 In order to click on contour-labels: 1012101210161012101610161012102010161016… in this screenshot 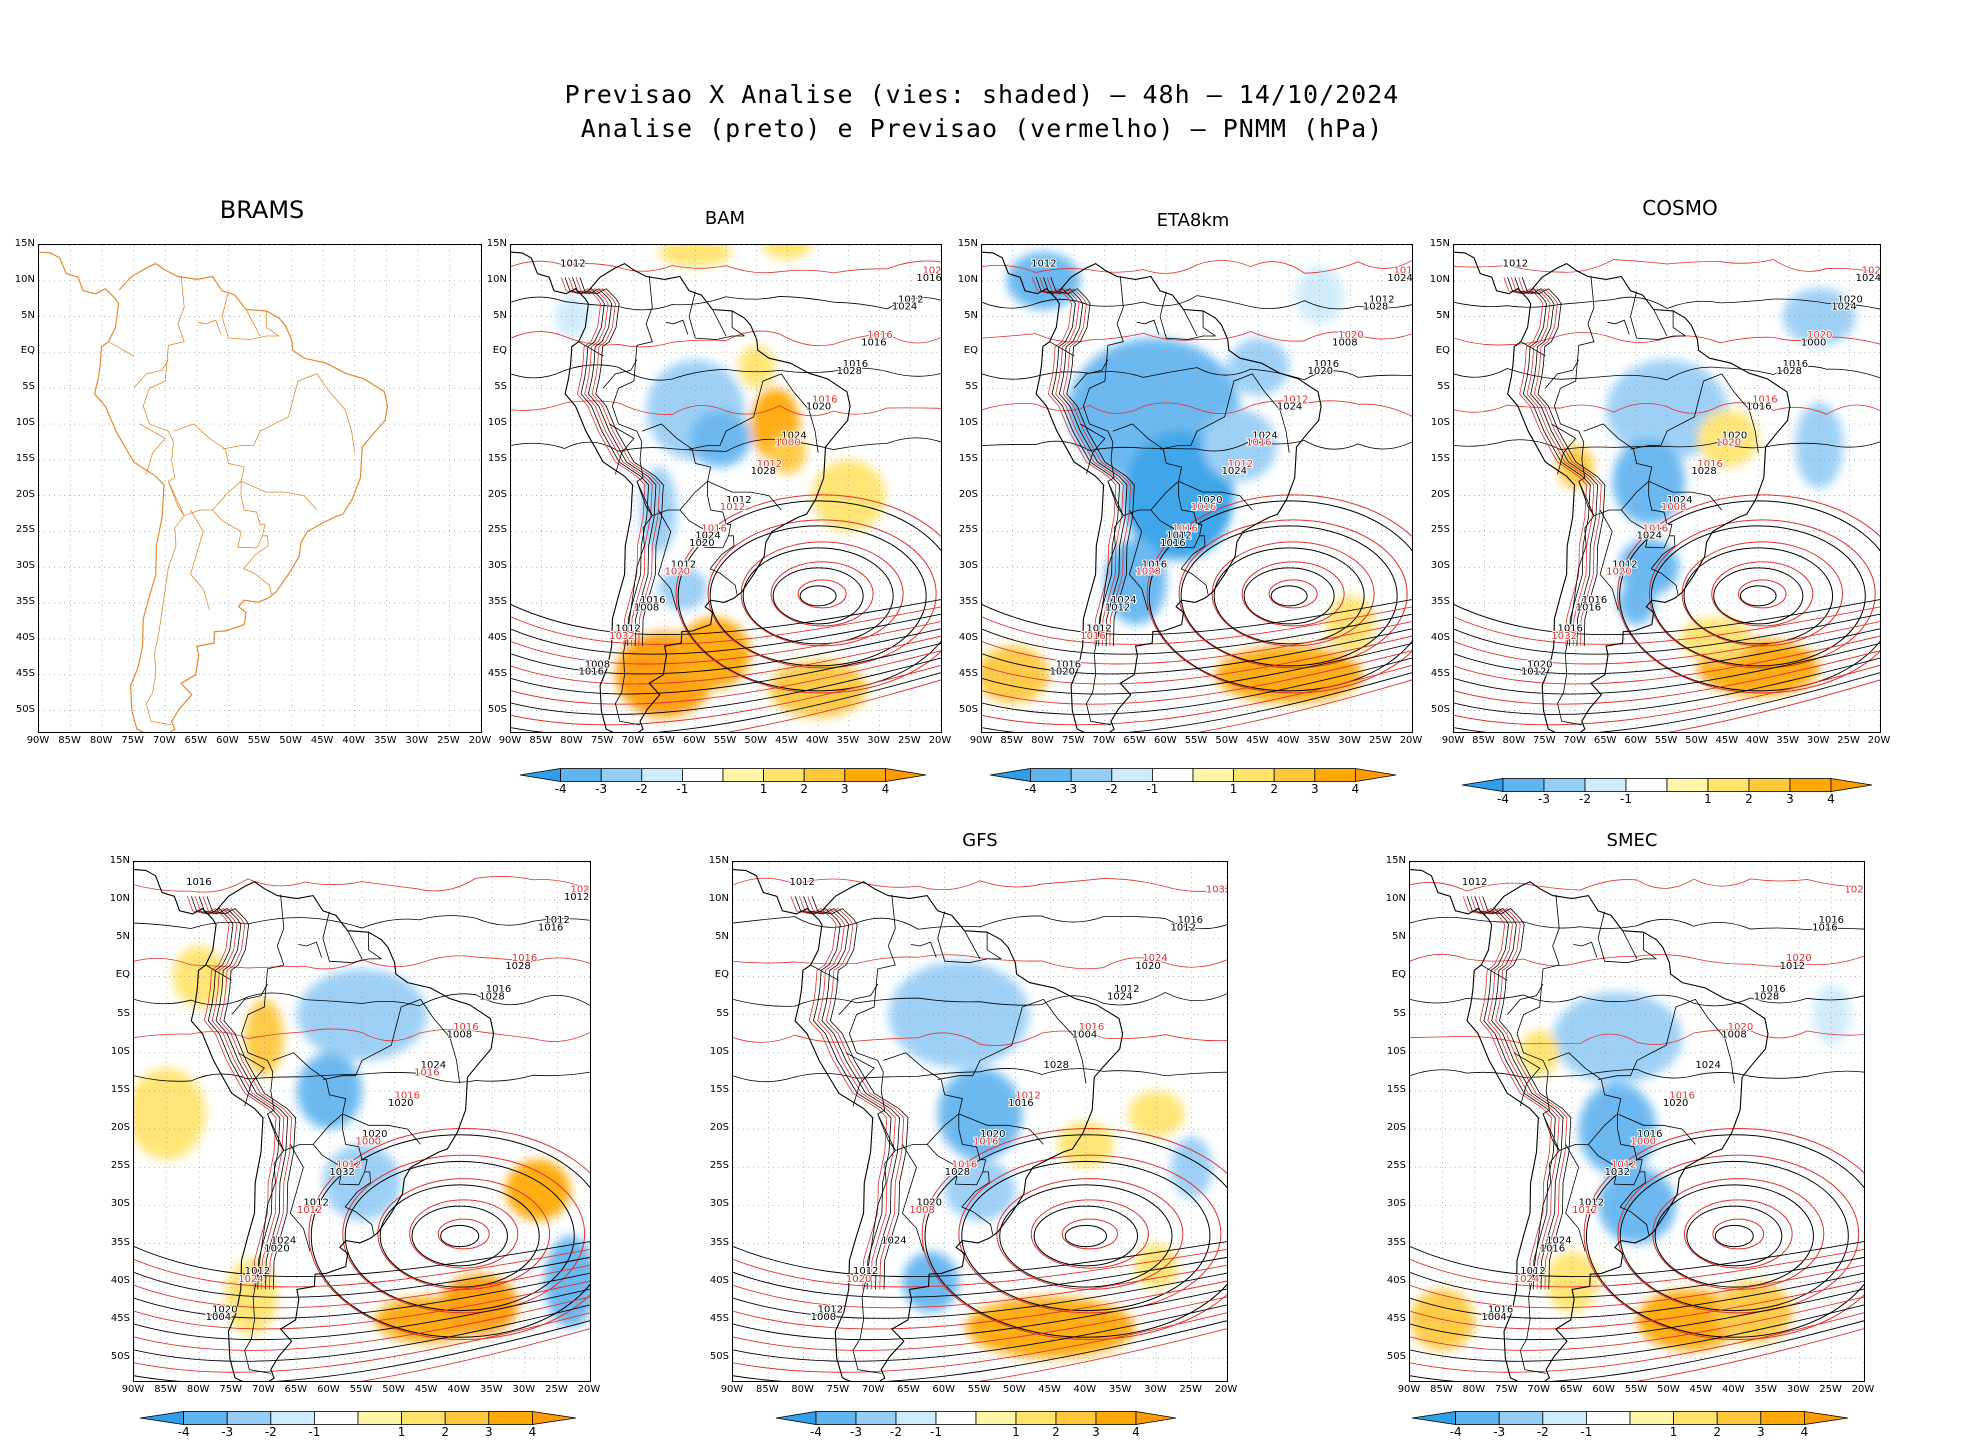, I will do `click(1662, 1100)`.